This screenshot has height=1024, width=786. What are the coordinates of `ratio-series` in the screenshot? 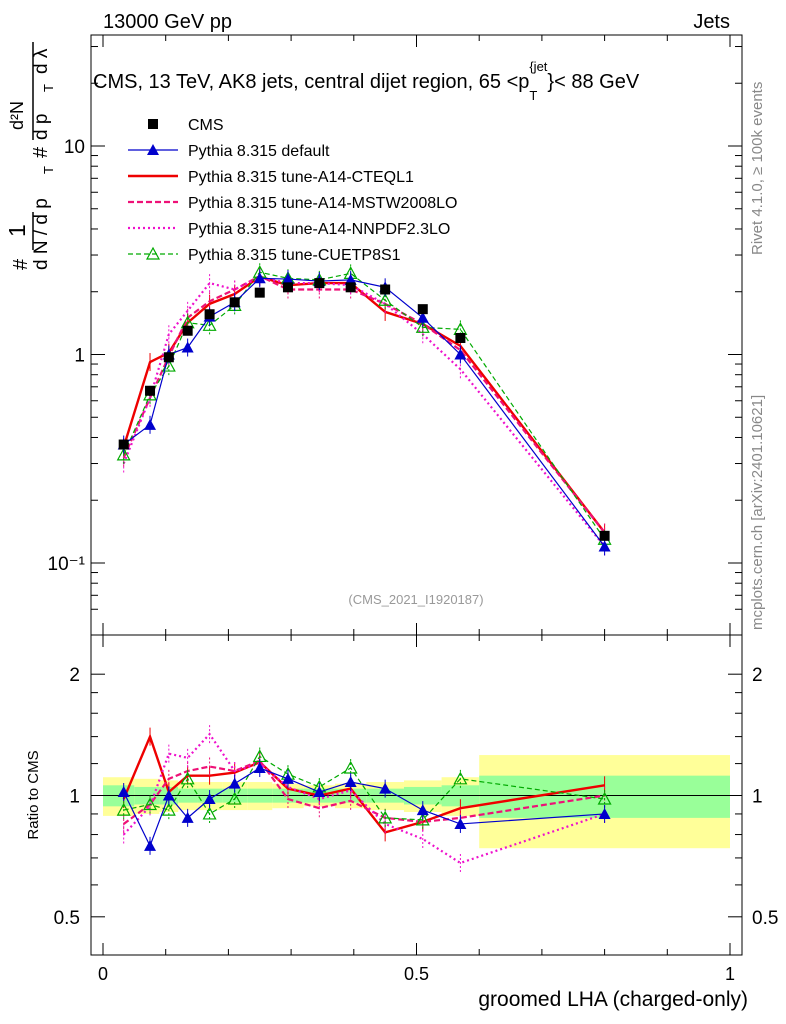 It's located at (364, 798).